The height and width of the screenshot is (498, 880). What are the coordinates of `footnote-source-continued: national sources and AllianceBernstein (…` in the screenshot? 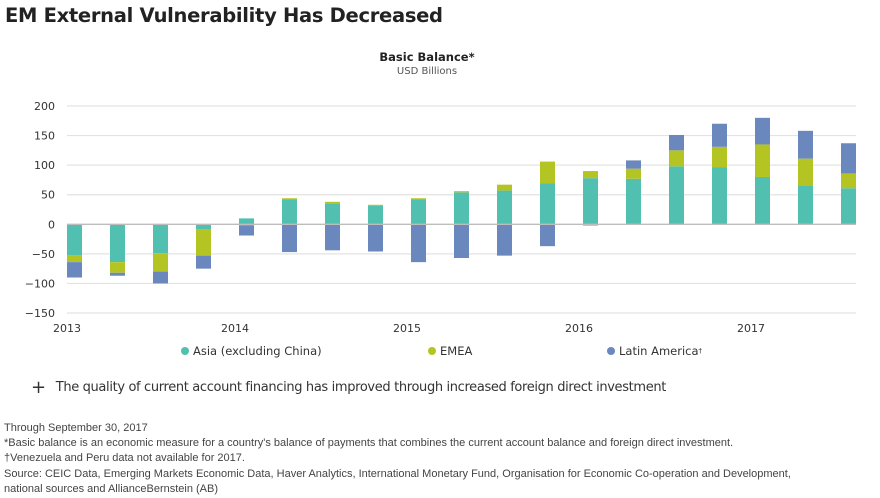 It's located at (111, 488).